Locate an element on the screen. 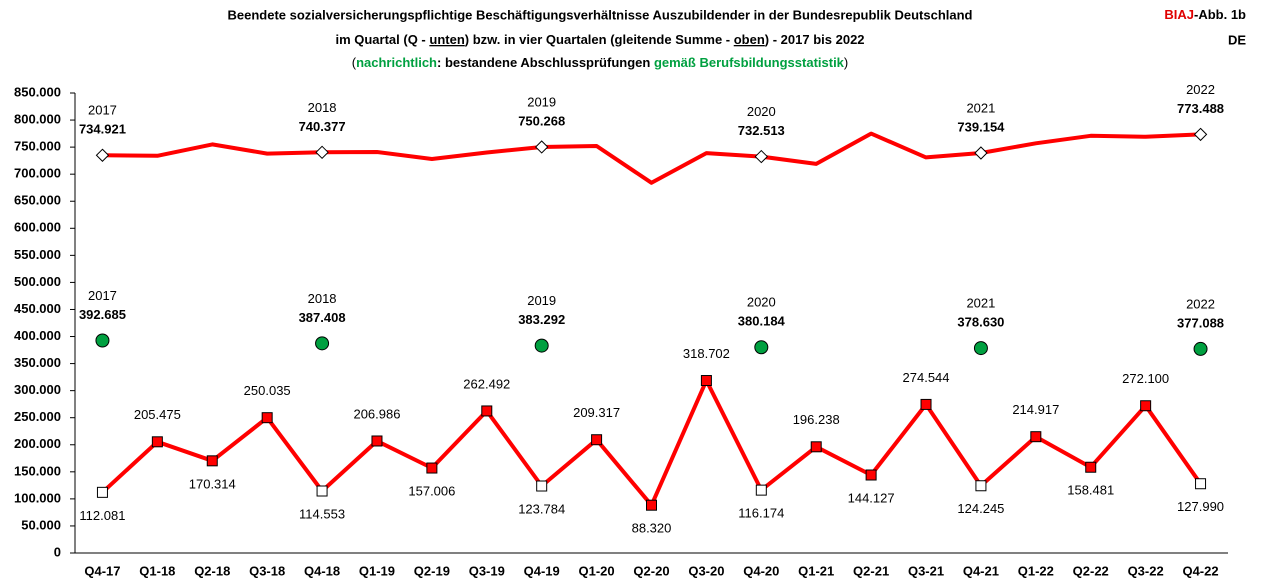  data-label: 387.408 is located at coordinates (322, 317).